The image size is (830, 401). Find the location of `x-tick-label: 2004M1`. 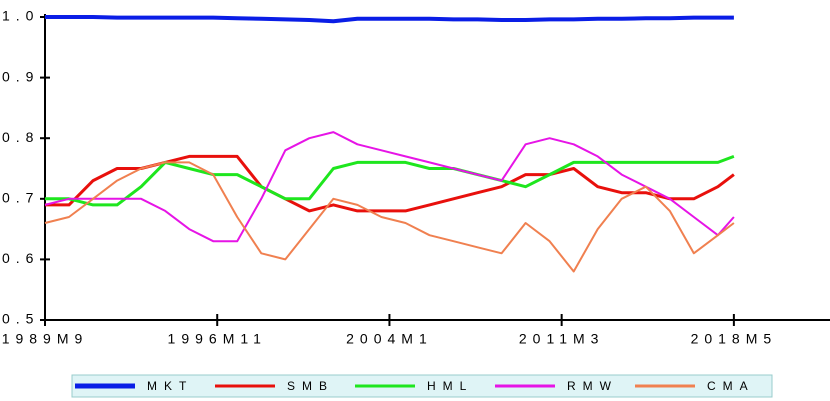

x-tick-label: 2004M1 is located at coordinates (389, 339).